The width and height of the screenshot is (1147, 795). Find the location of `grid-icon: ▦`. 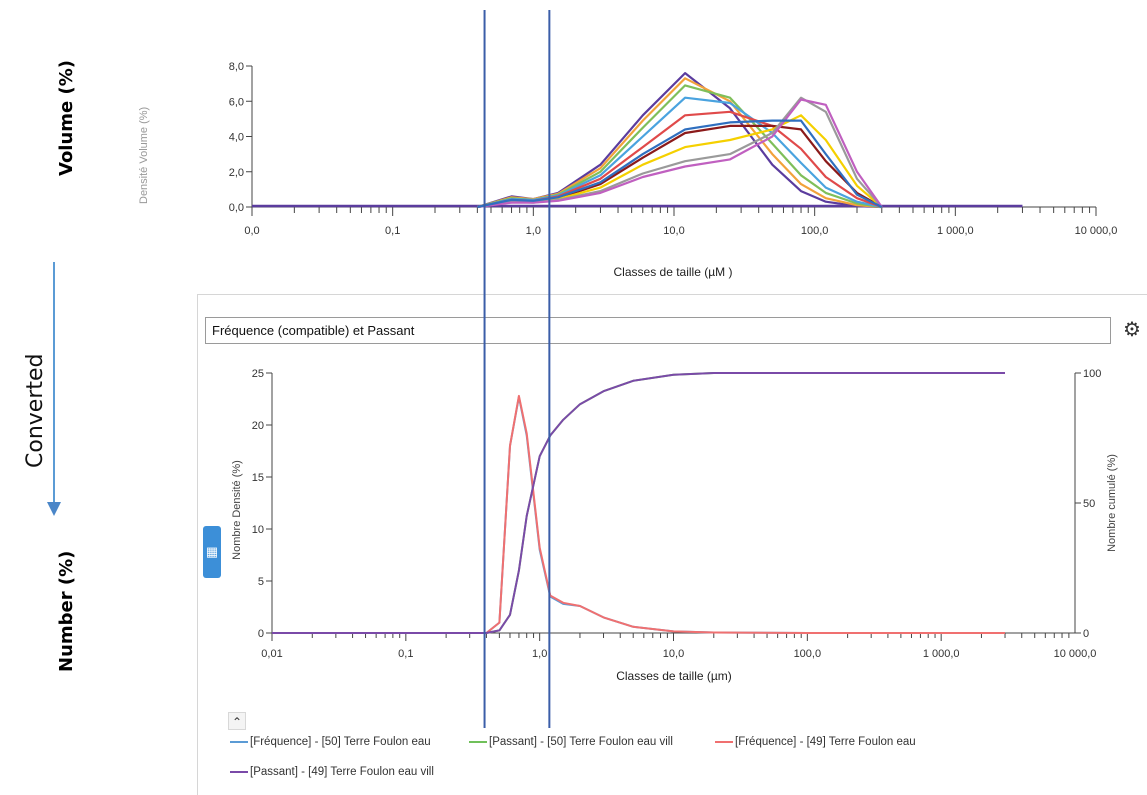

grid-icon: ▦ is located at coordinates (212, 552).